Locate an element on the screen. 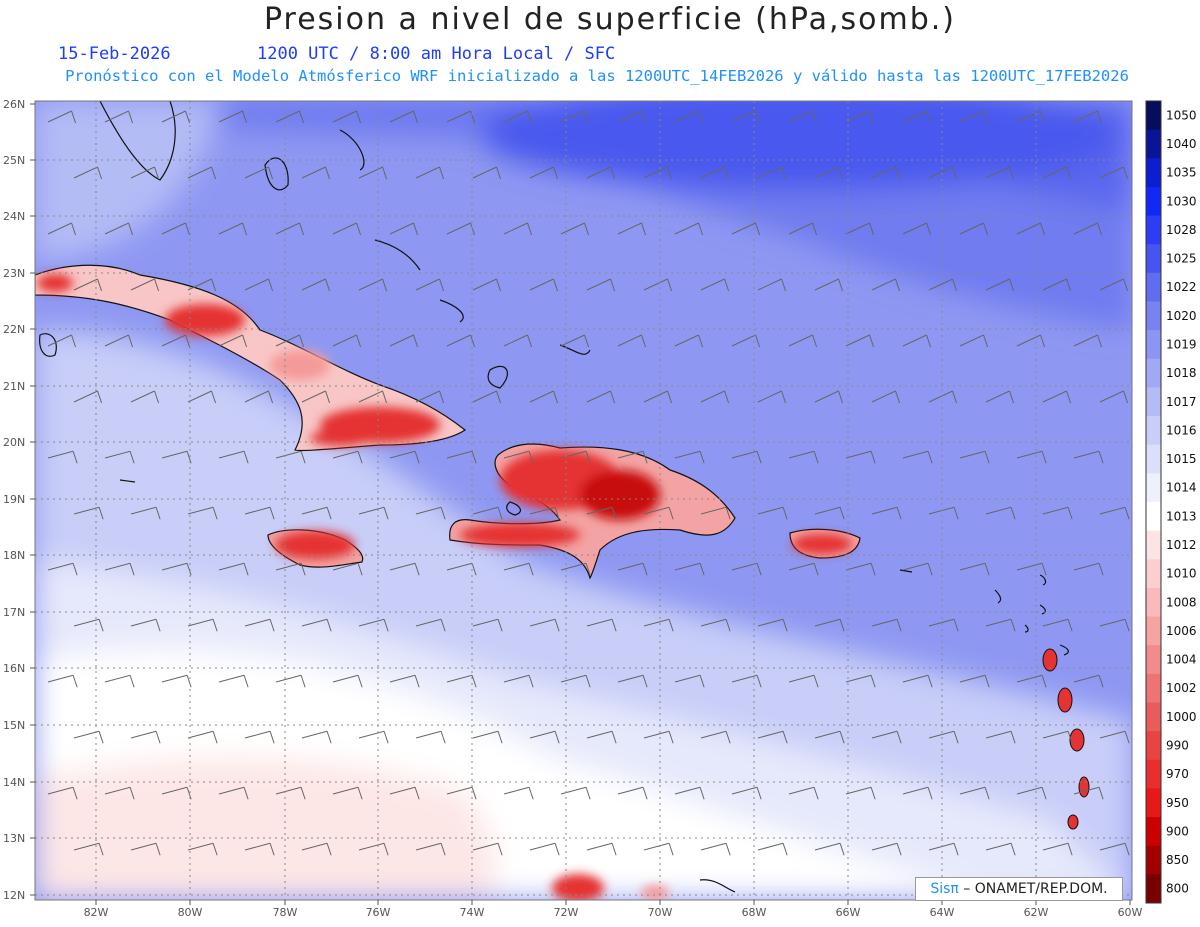 The image size is (1200, 927). colorbar-label: 950 is located at coordinates (1177, 803).